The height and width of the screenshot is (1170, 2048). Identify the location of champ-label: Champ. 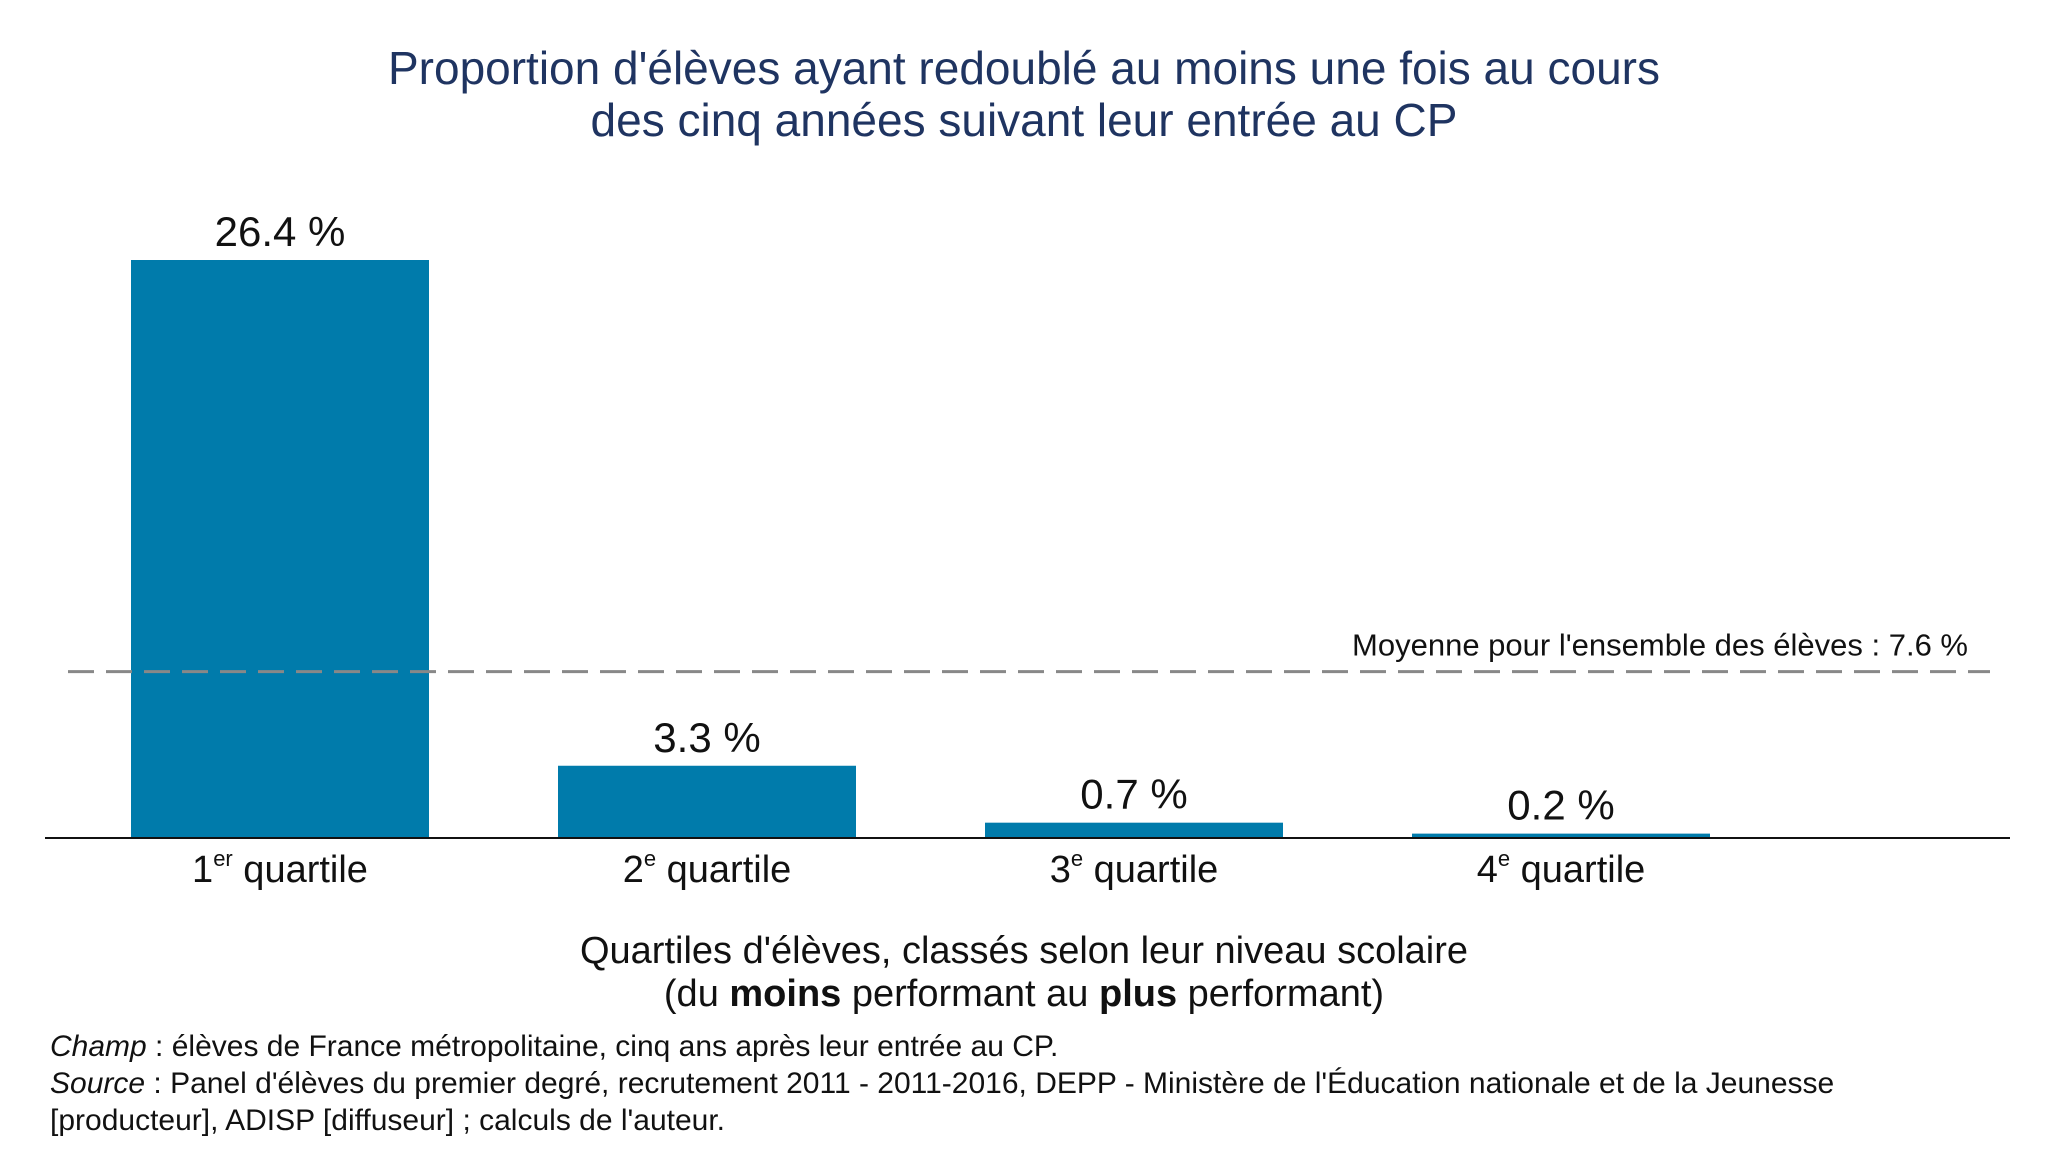
(98, 1046).